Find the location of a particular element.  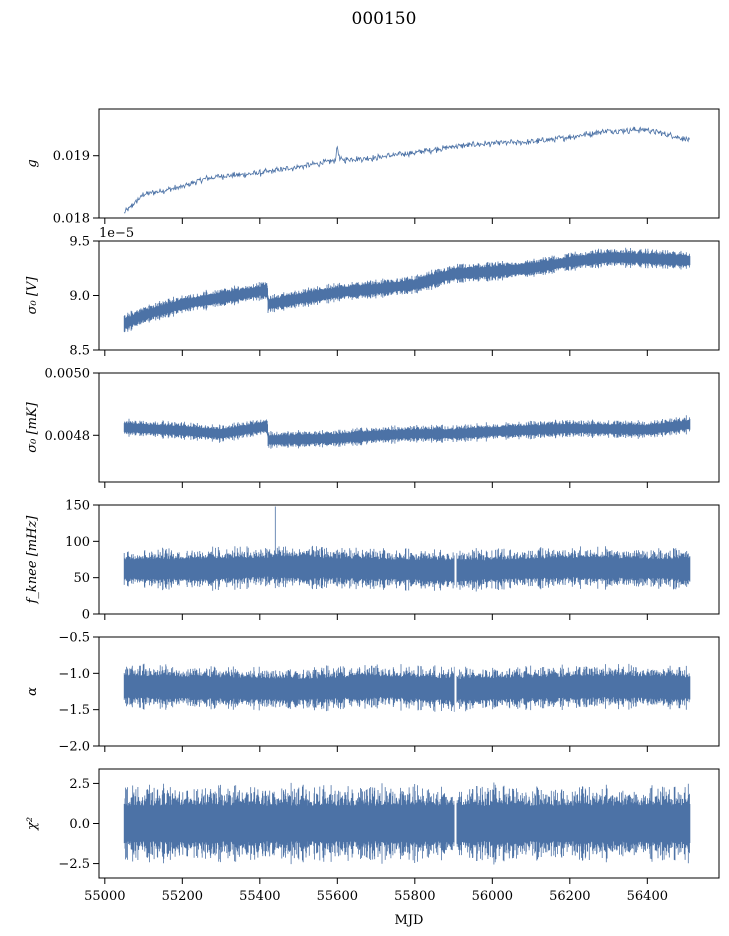

axes-frame-g is located at coordinates (409, 163).